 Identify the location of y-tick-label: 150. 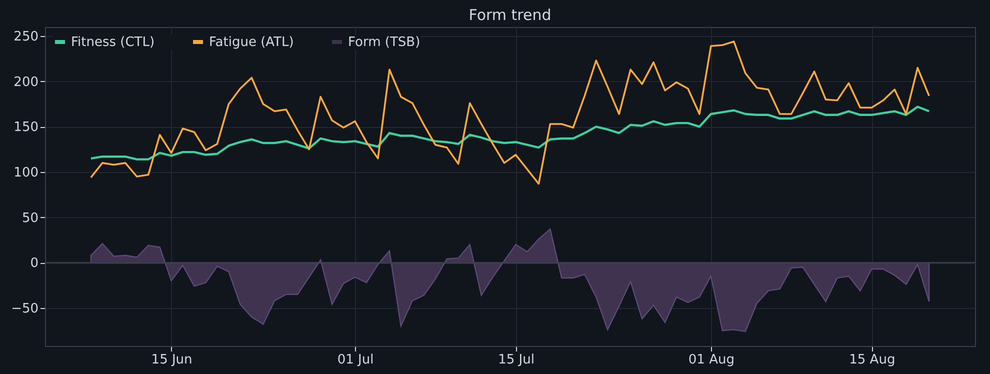
(26, 128).